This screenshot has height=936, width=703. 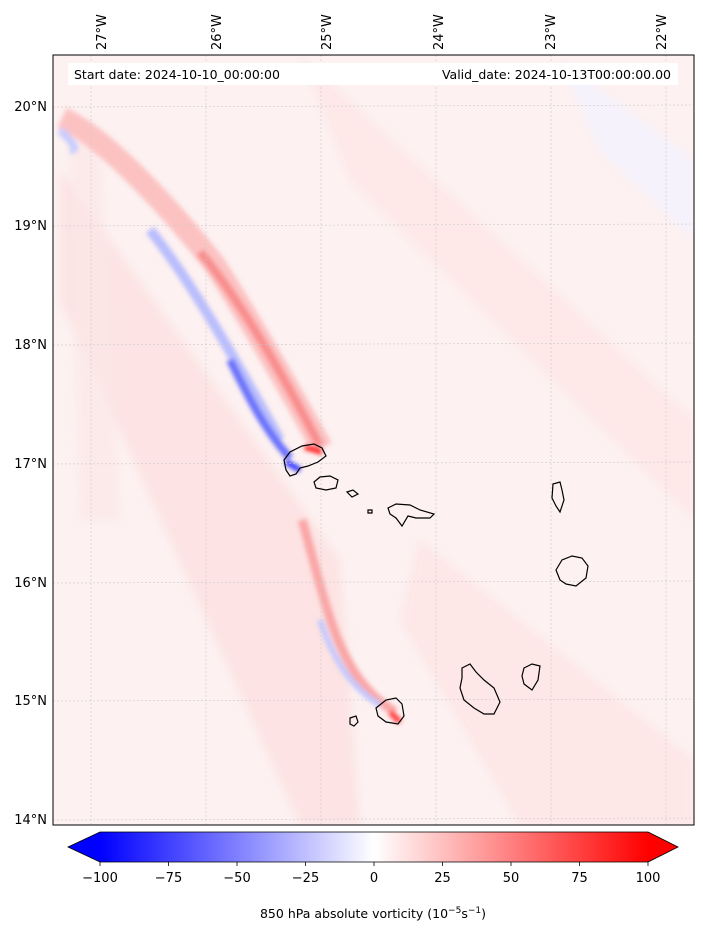 I want to click on colorbar-ticks: −100 −75 −50 −25 0 25 50 75 100, so click(x=371, y=874).